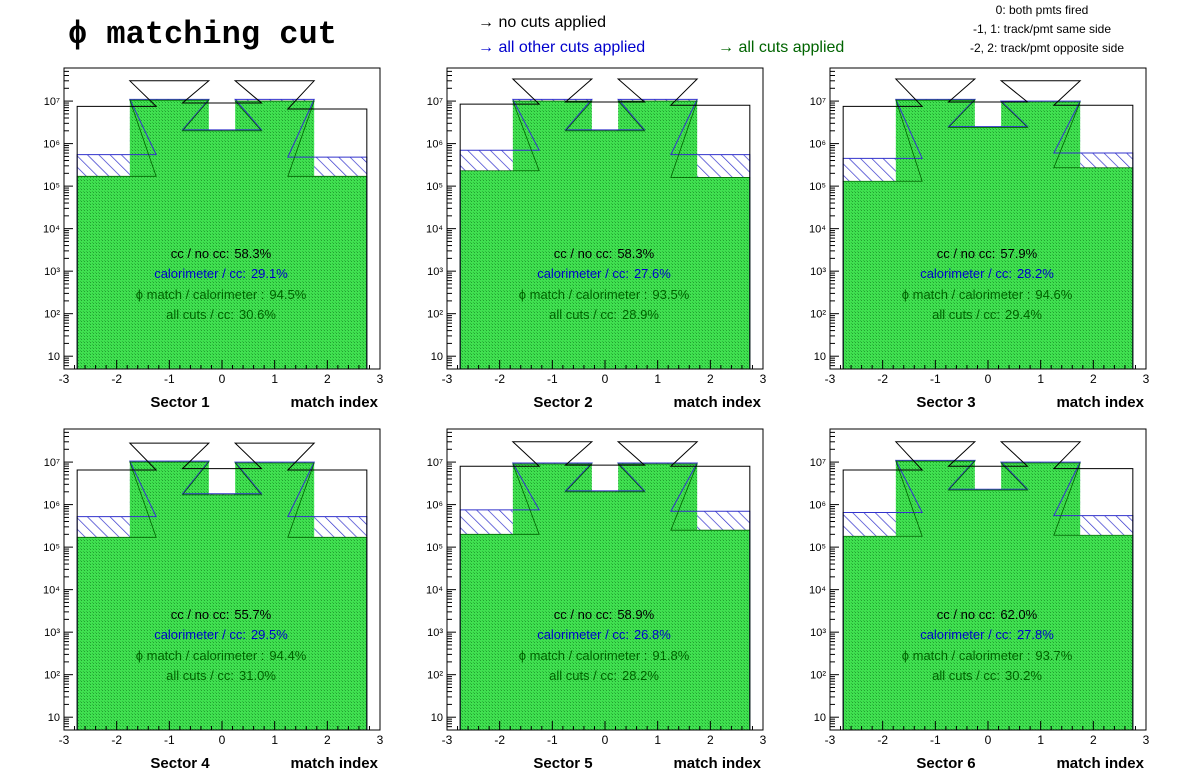 This screenshot has width=1196, height=772. I want to click on legend-no-cuts: → no cuts applied, so click(542, 22).